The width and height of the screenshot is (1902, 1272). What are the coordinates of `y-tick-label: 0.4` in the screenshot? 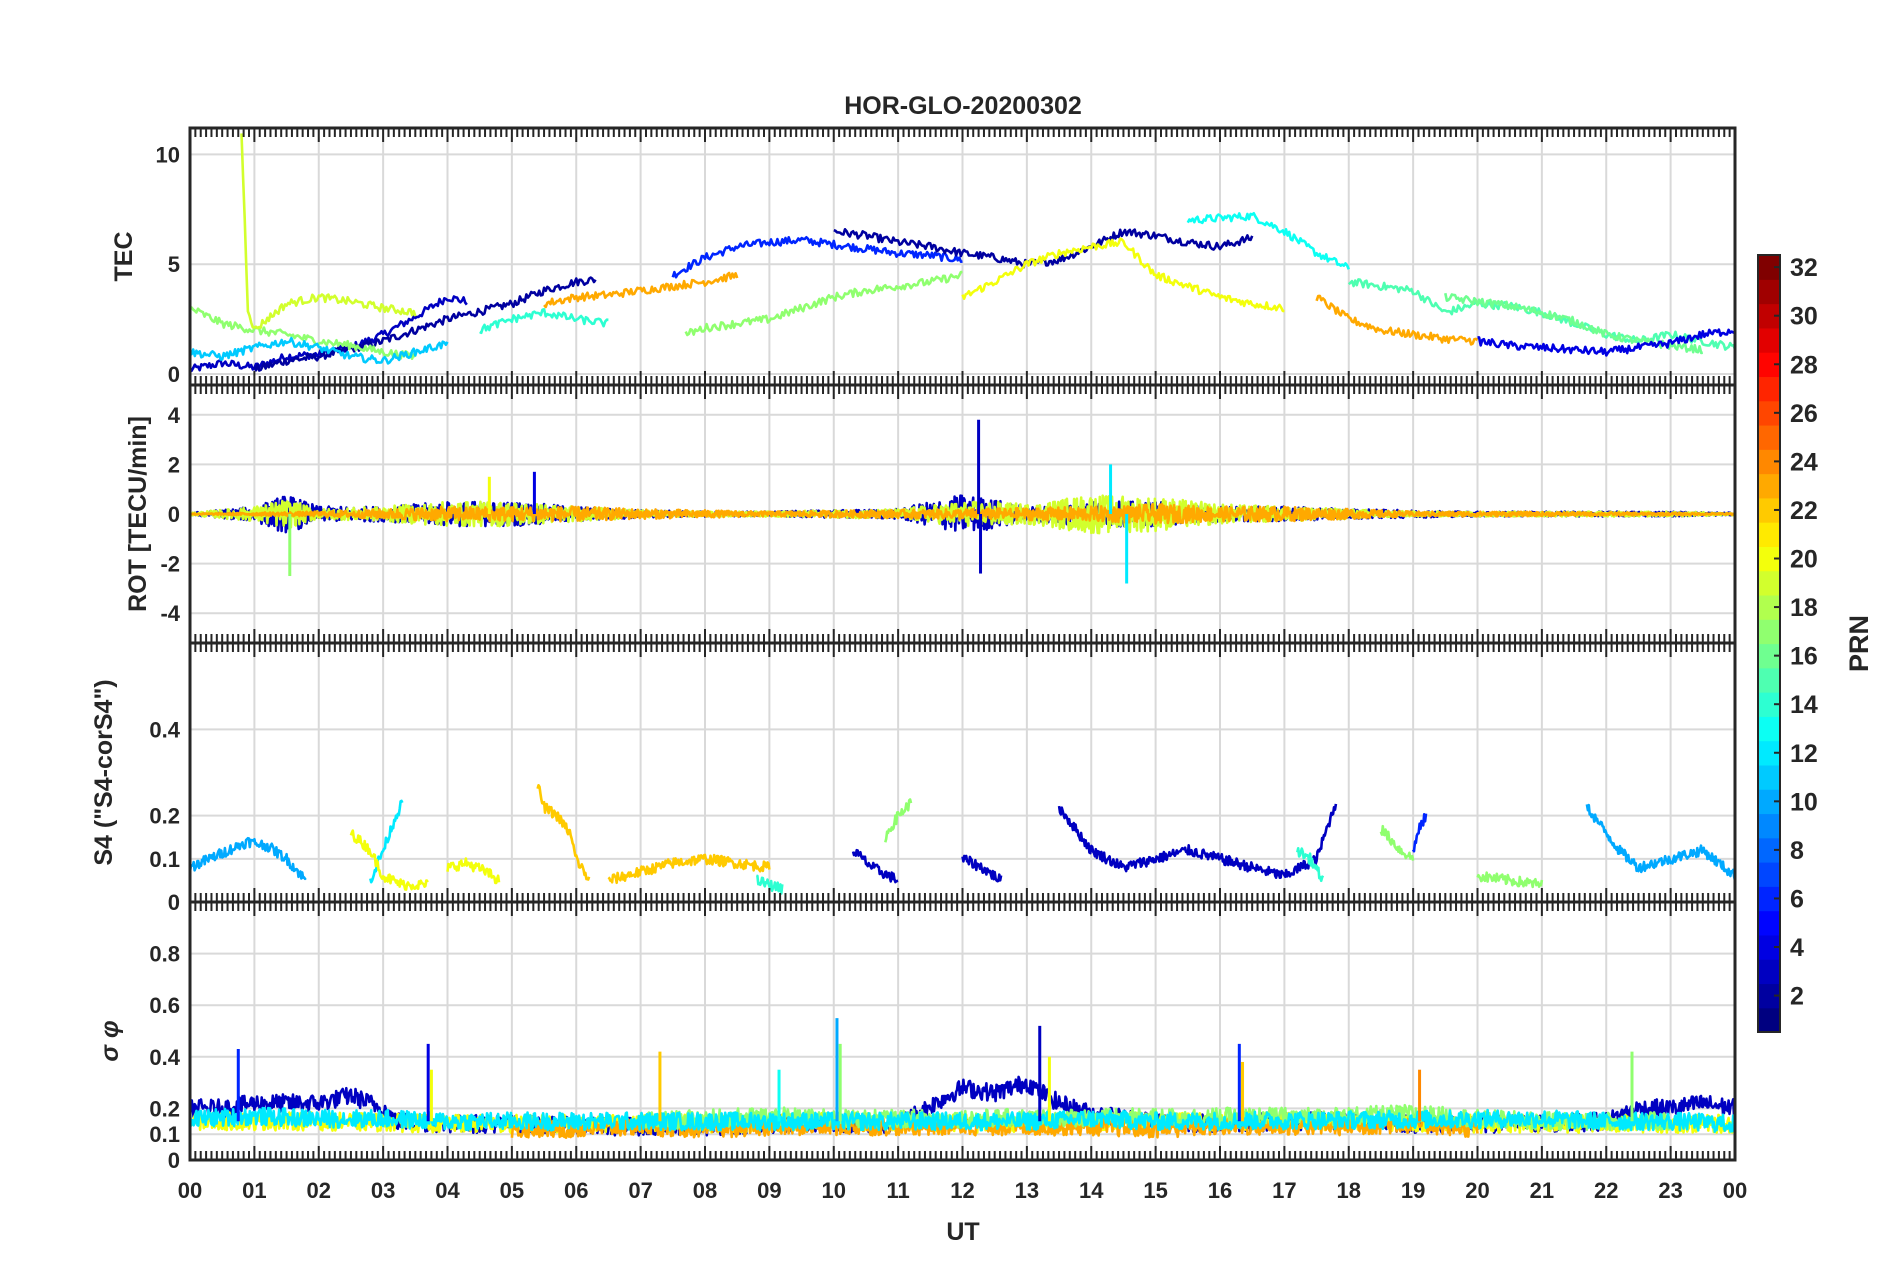 It's located at (164, 729).